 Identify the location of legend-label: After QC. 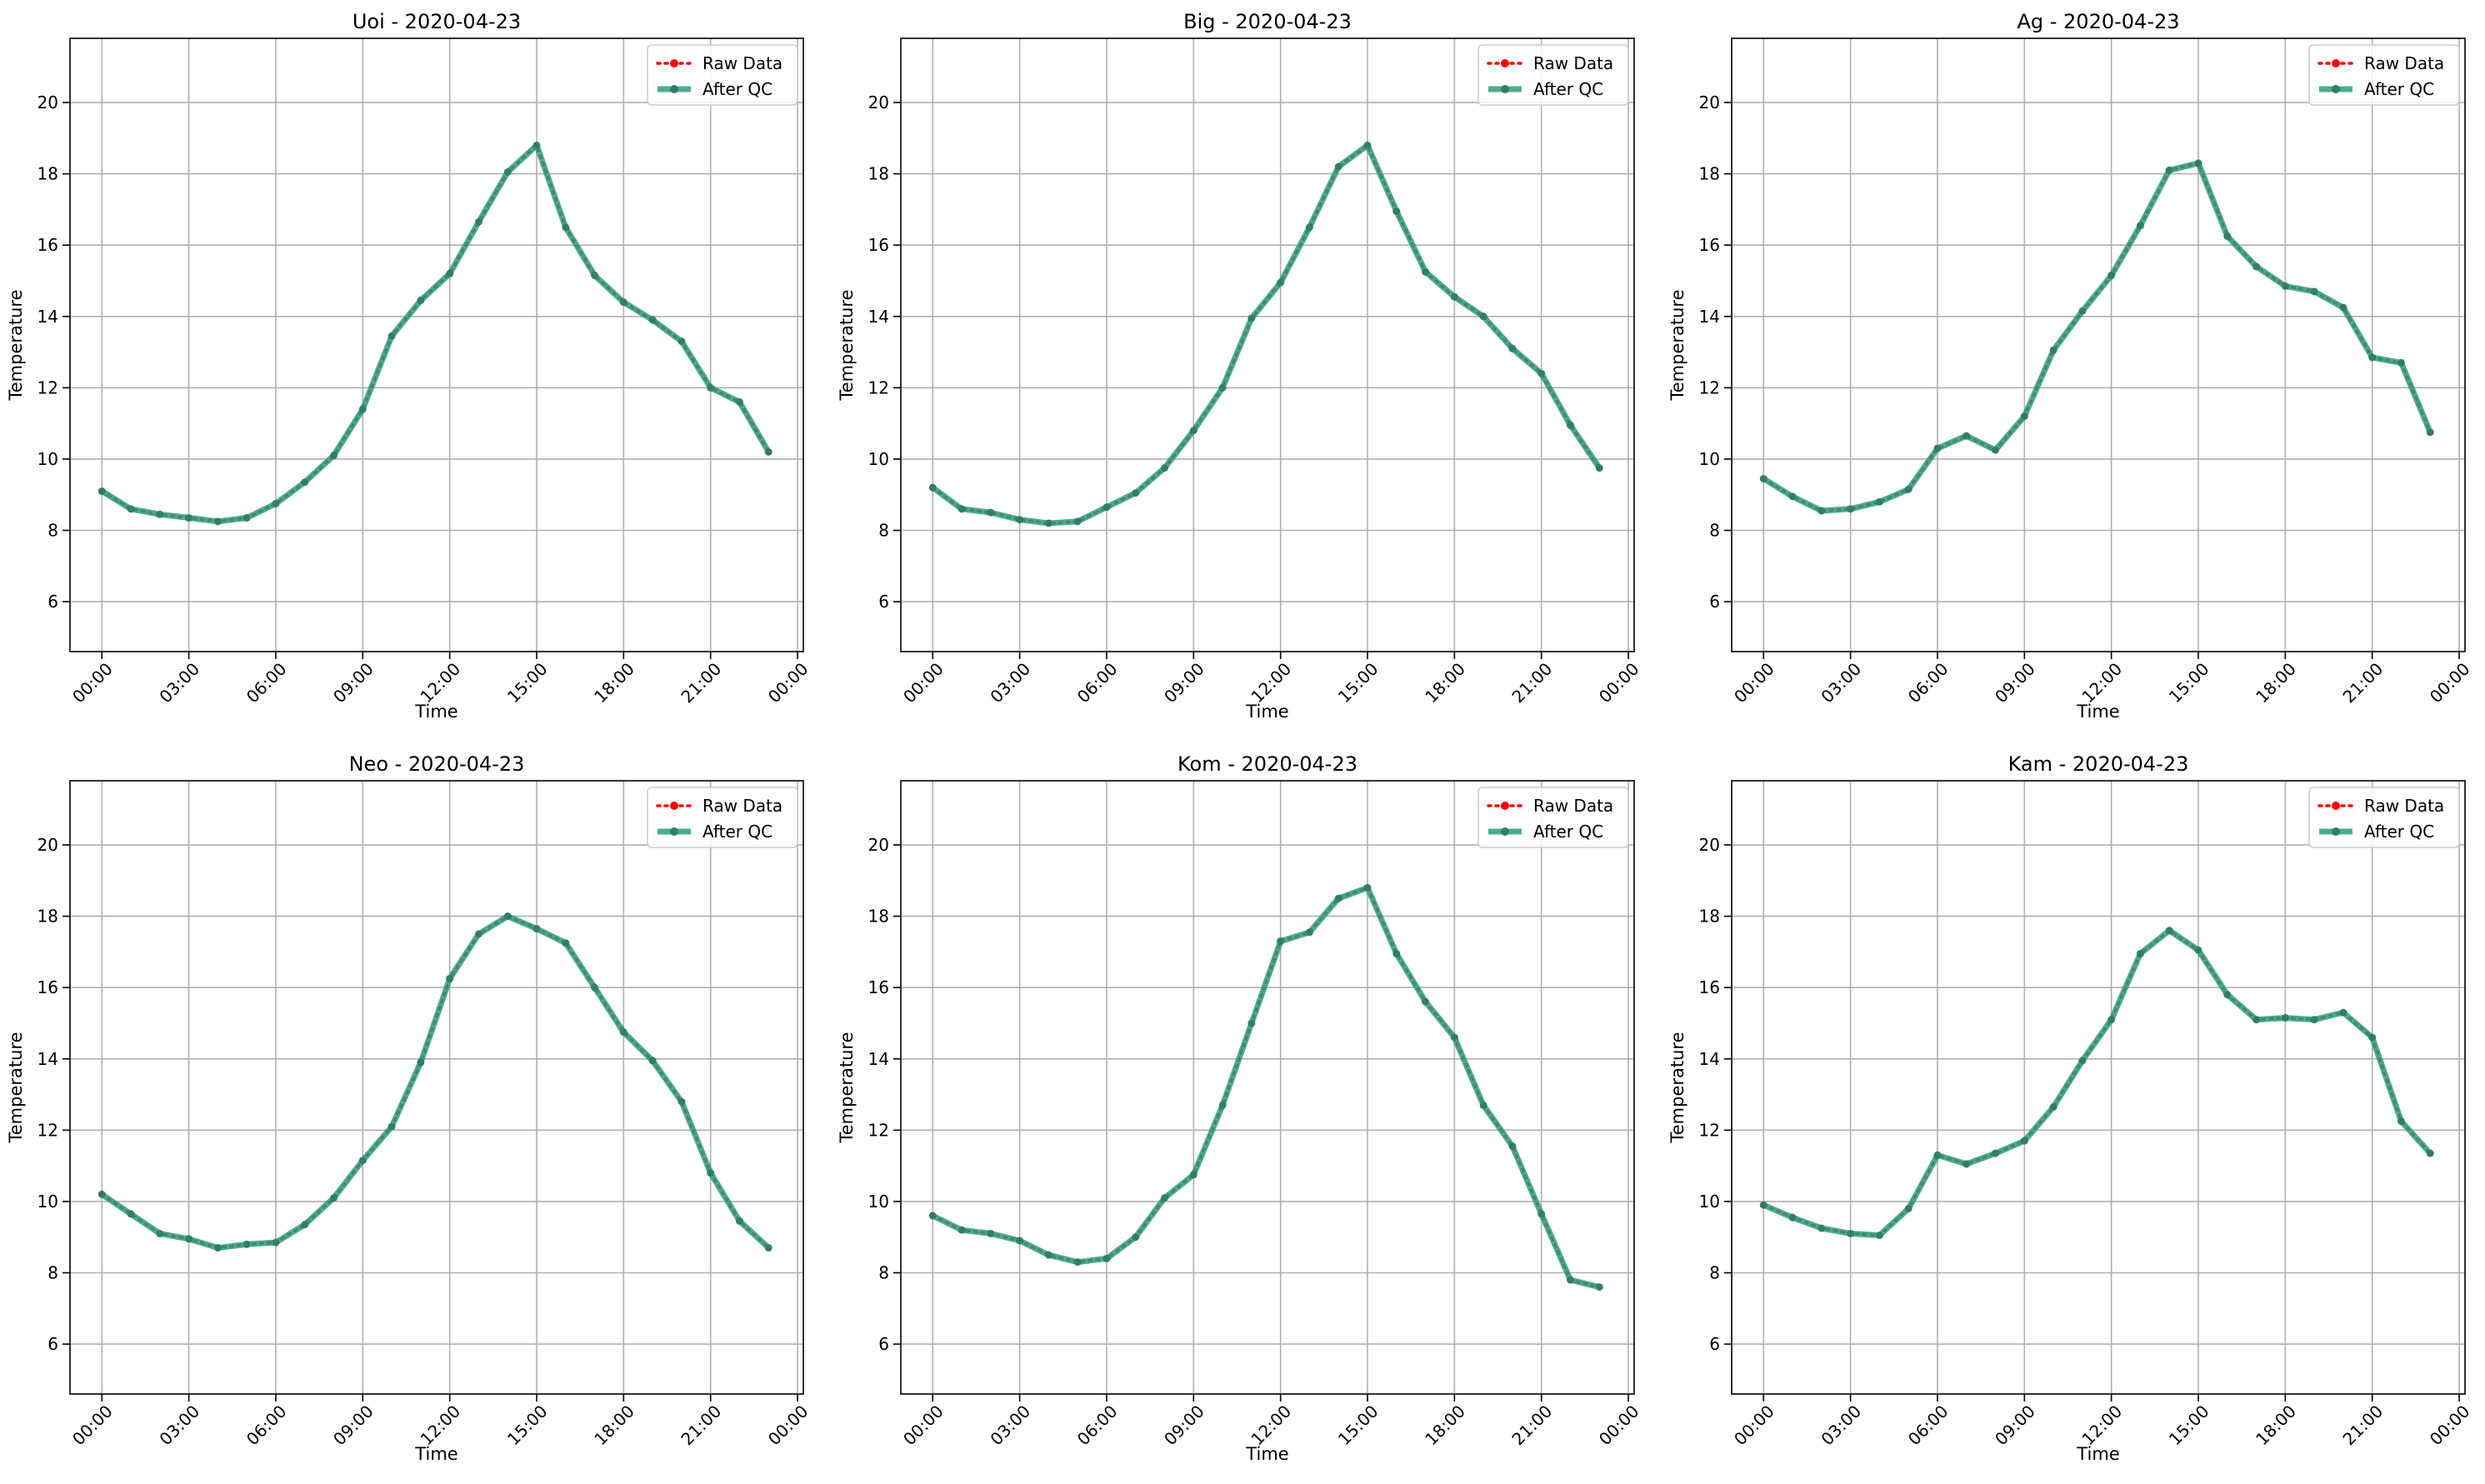
(737, 89).